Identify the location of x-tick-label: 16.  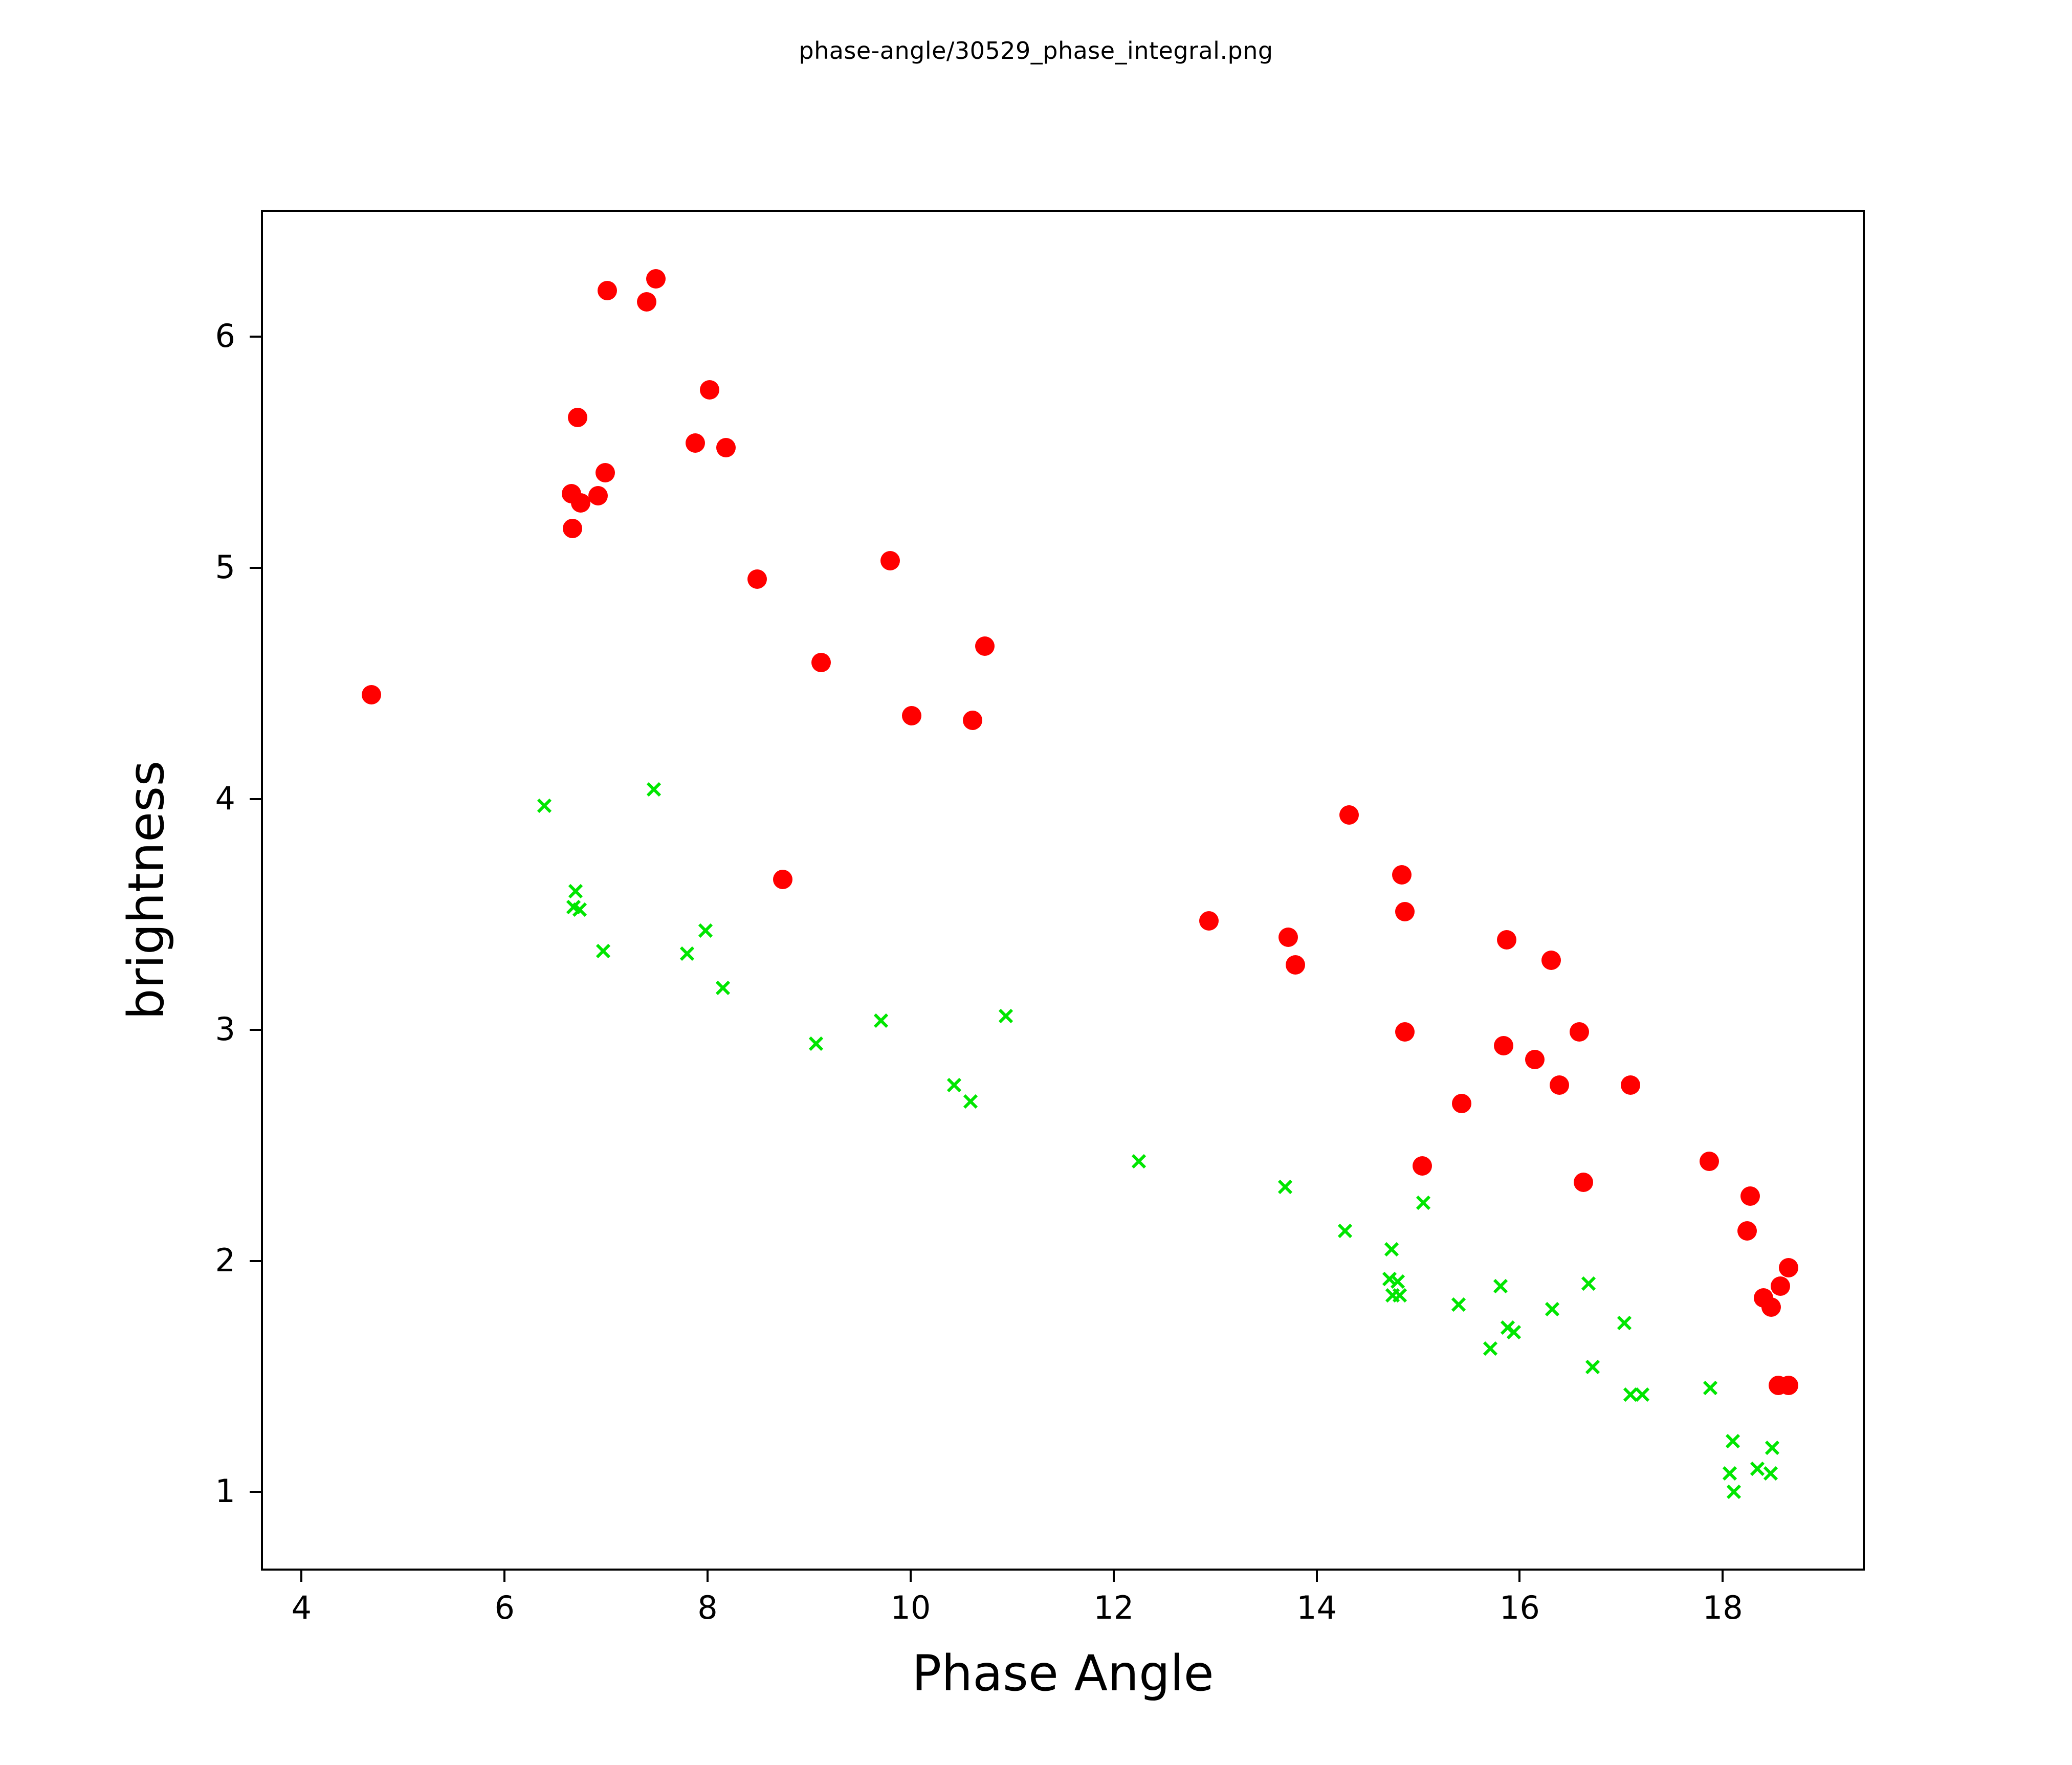
(1519, 1607).